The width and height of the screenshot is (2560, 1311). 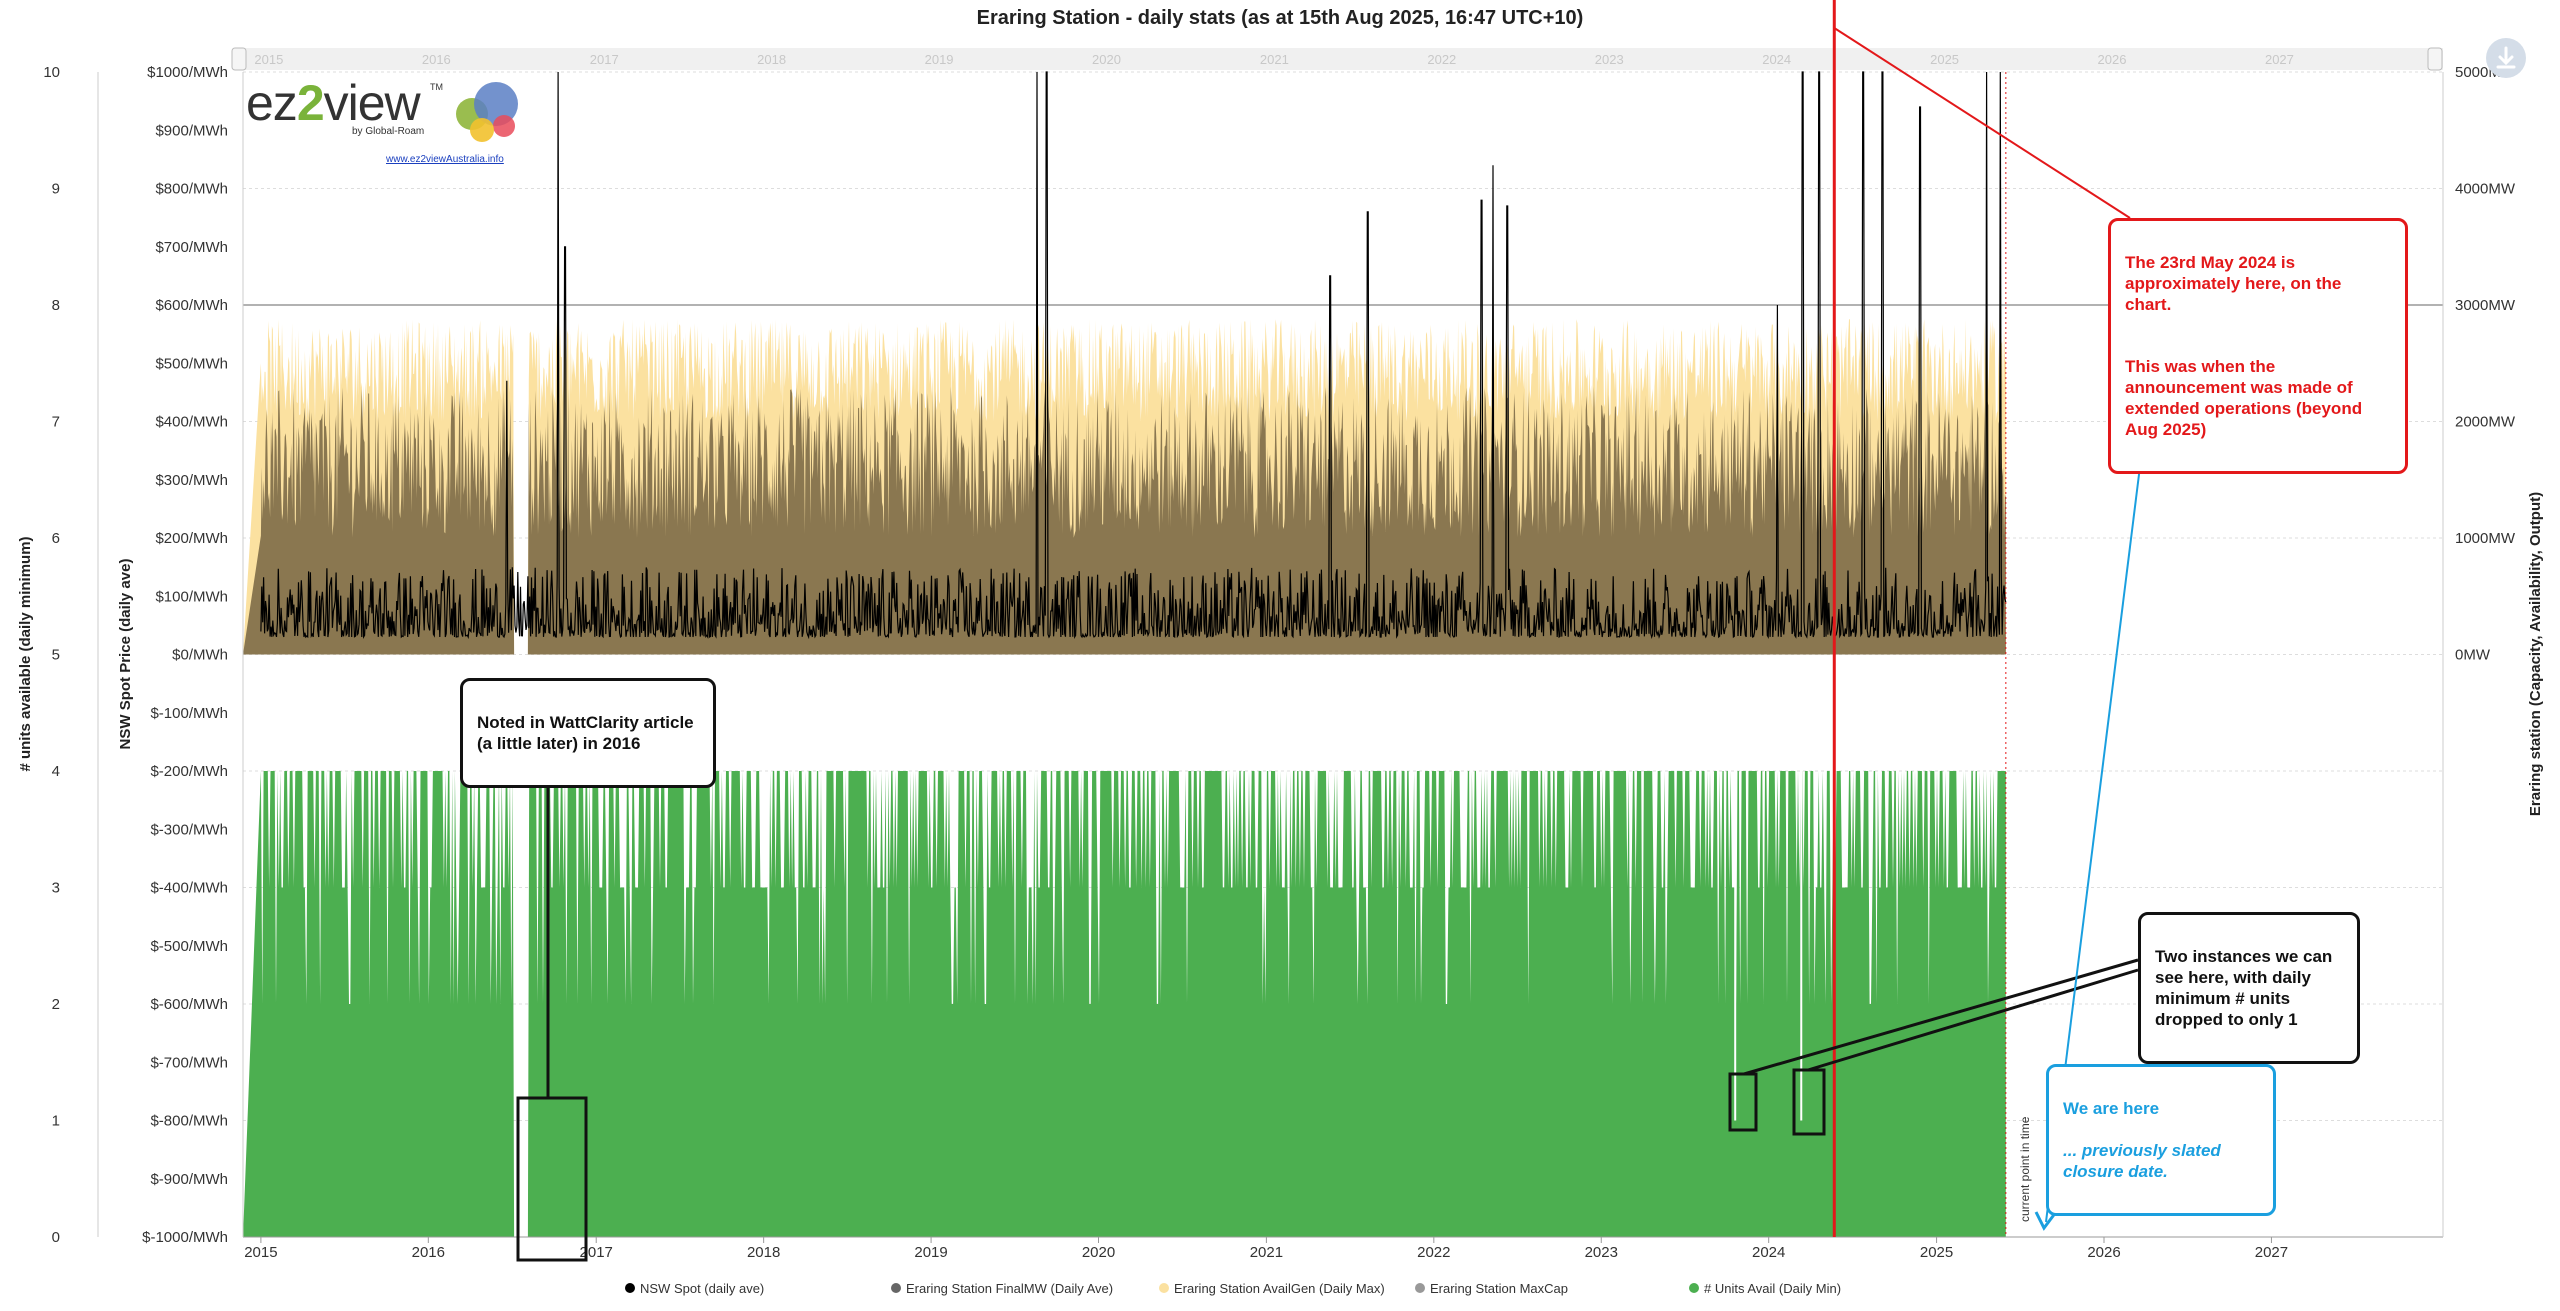 What do you see at coordinates (428, 1252) in the screenshot?
I see `x-tick-label: 2016` at bounding box center [428, 1252].